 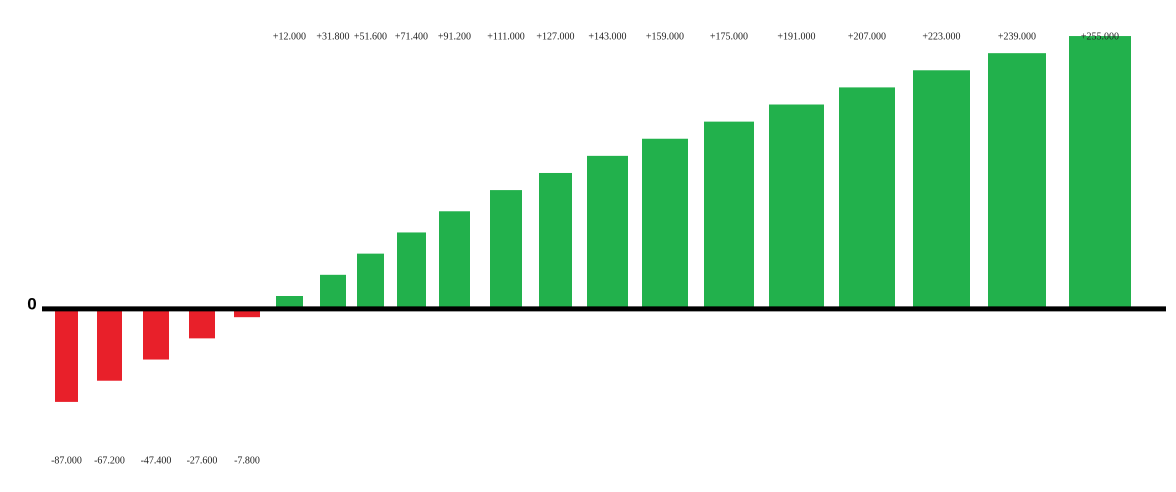 I want to click on value-label: +191.000, so click(x=796, y=36).